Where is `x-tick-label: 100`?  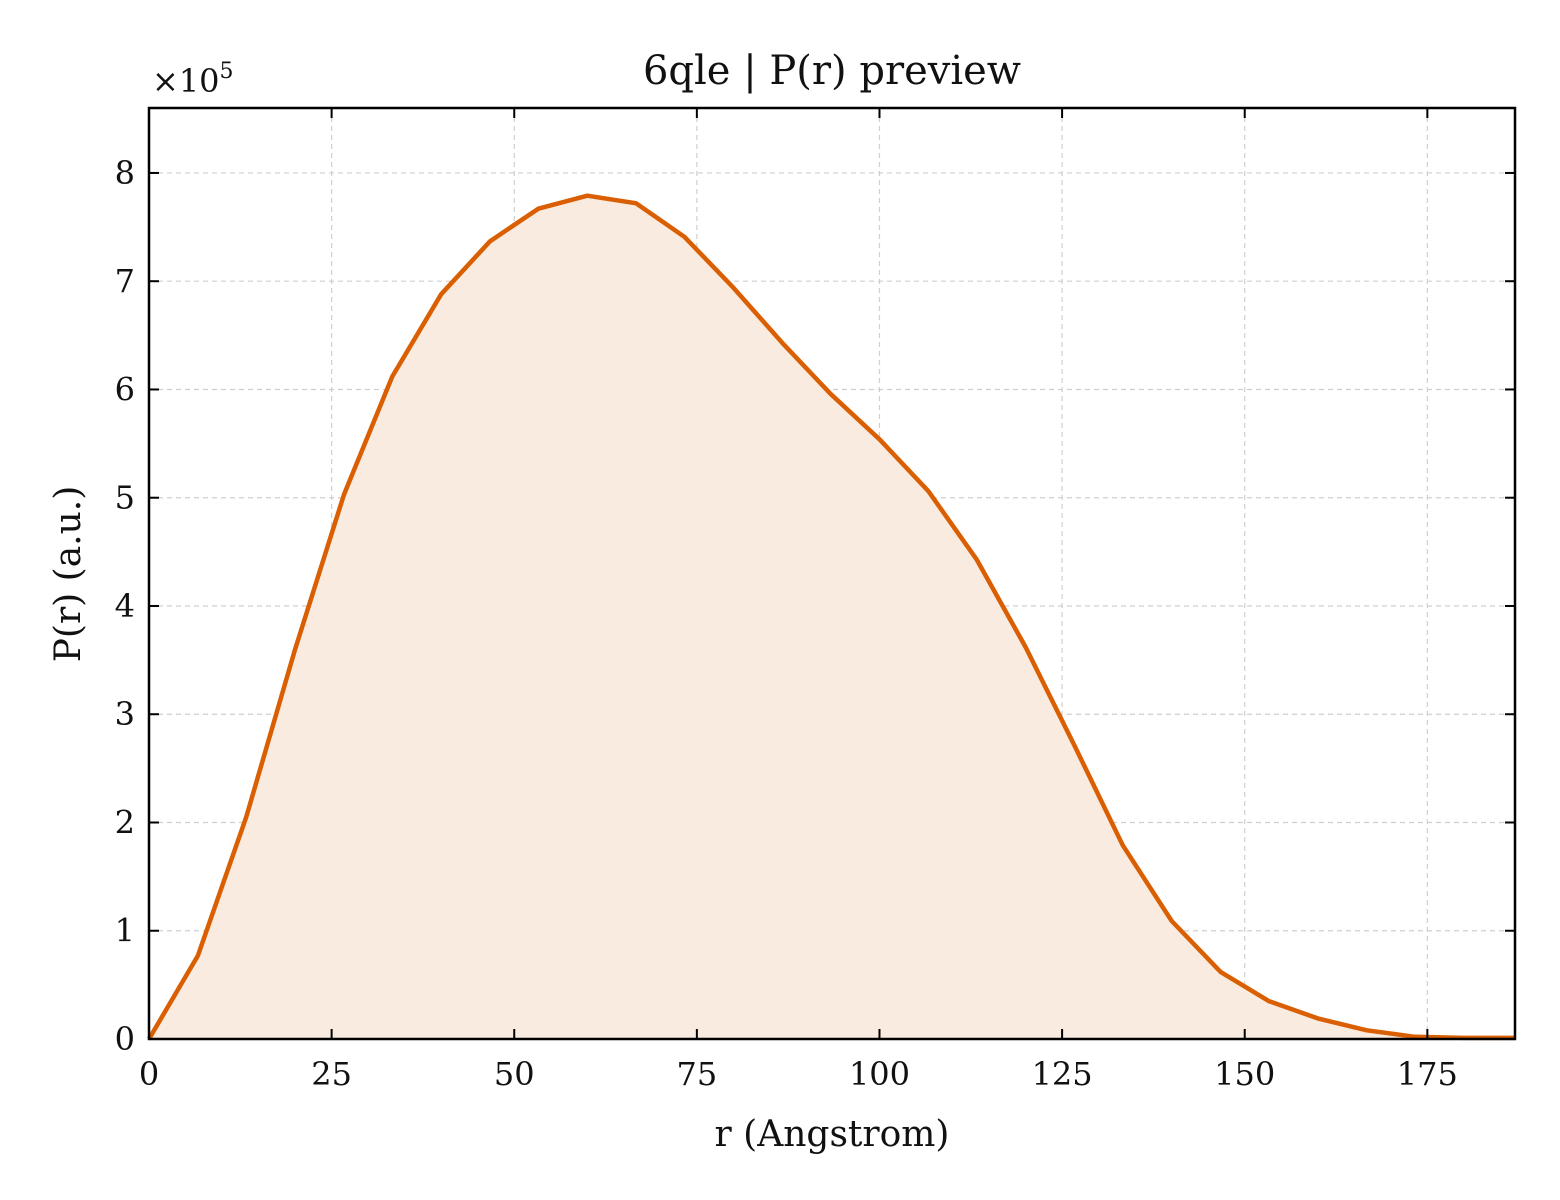 x-tick-label: 100 is located at coordinates (879, 1074).